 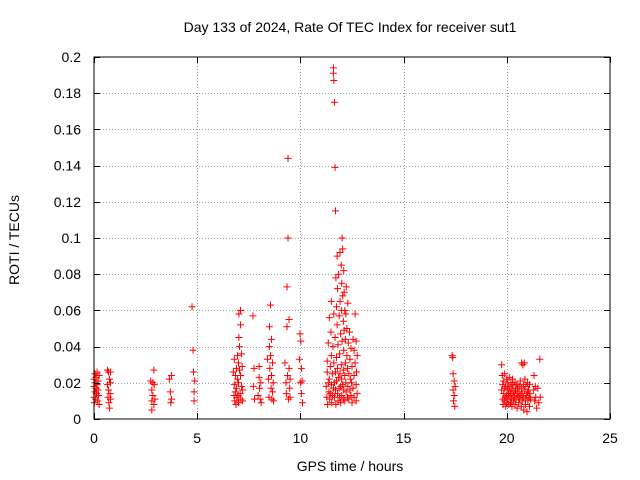 What do you see at coordinates (72, 57) in the screenshot?
I see `y-tick-label: 0.2` at bounding box center [72, 57].